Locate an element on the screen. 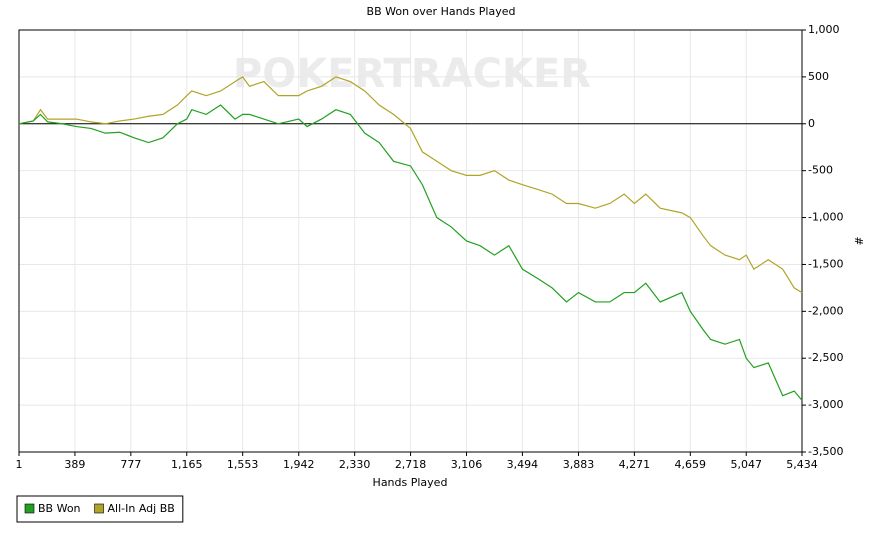  x-tick-label: 1 is located at coordinates (19, 464).